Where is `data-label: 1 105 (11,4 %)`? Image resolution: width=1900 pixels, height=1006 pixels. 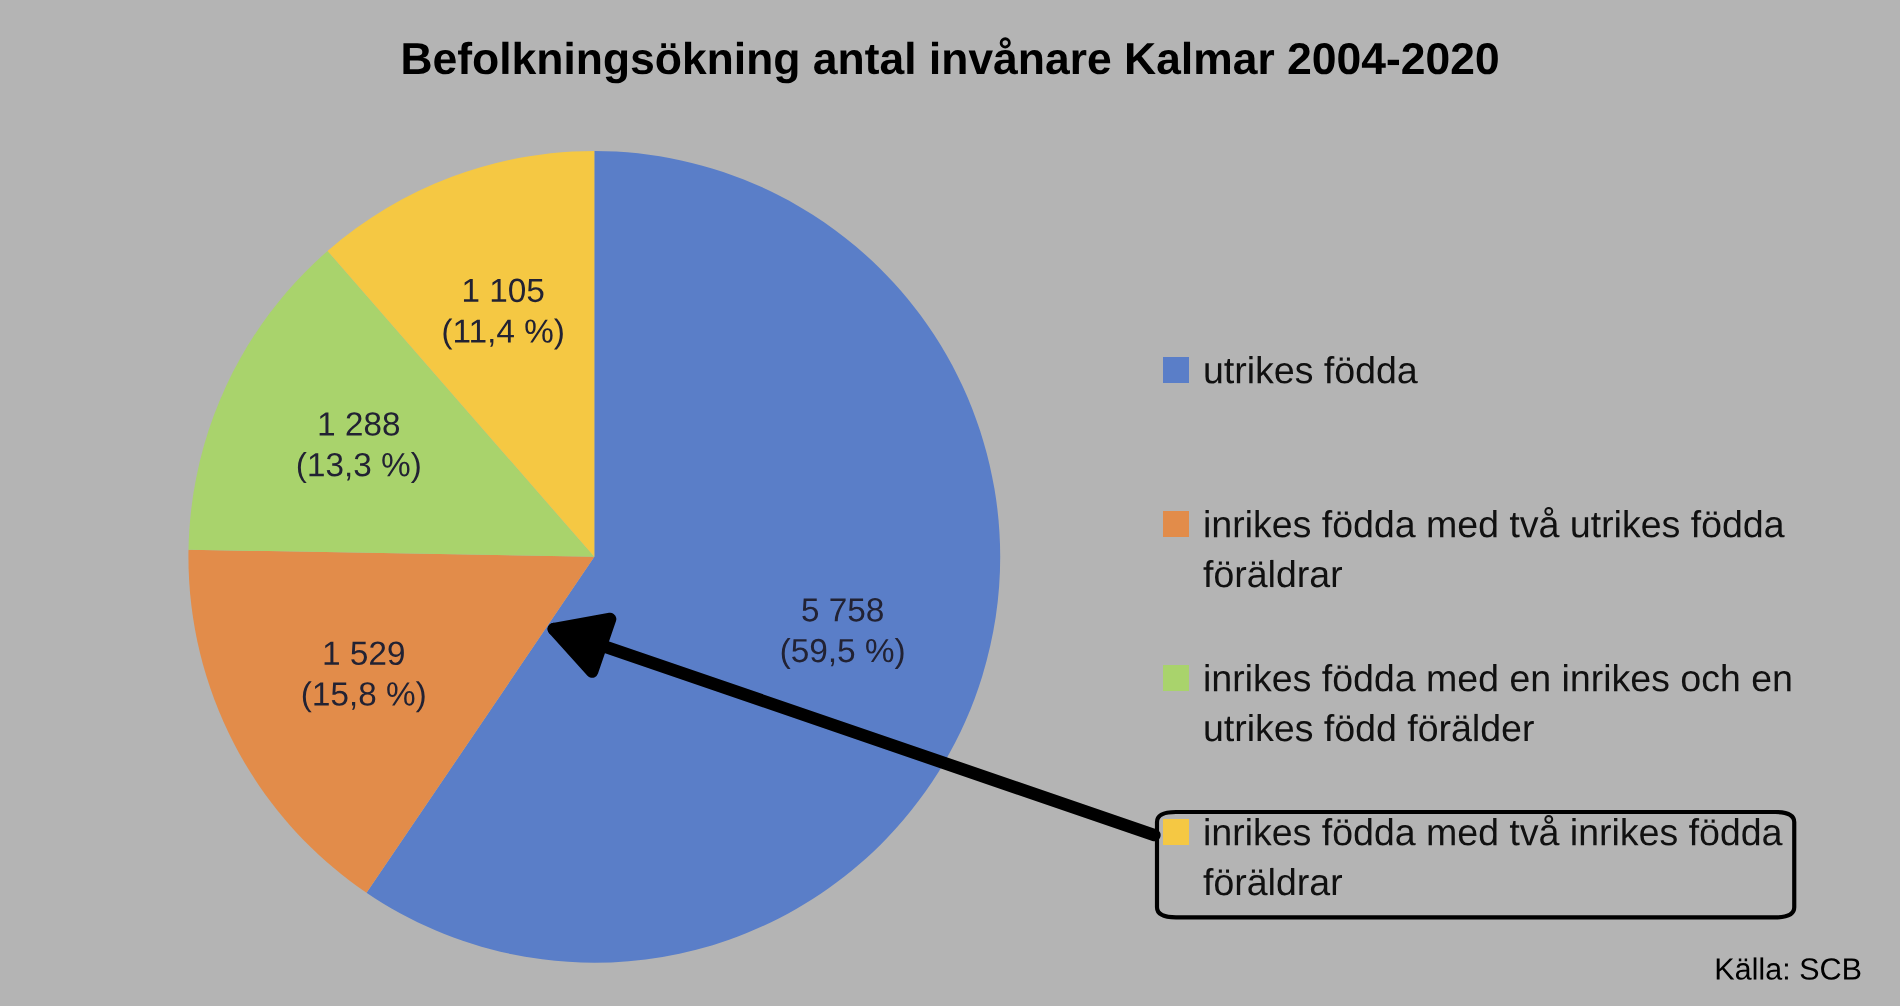
data-label: 1 105 (11,4 %) is located at coordinates (503, 314).